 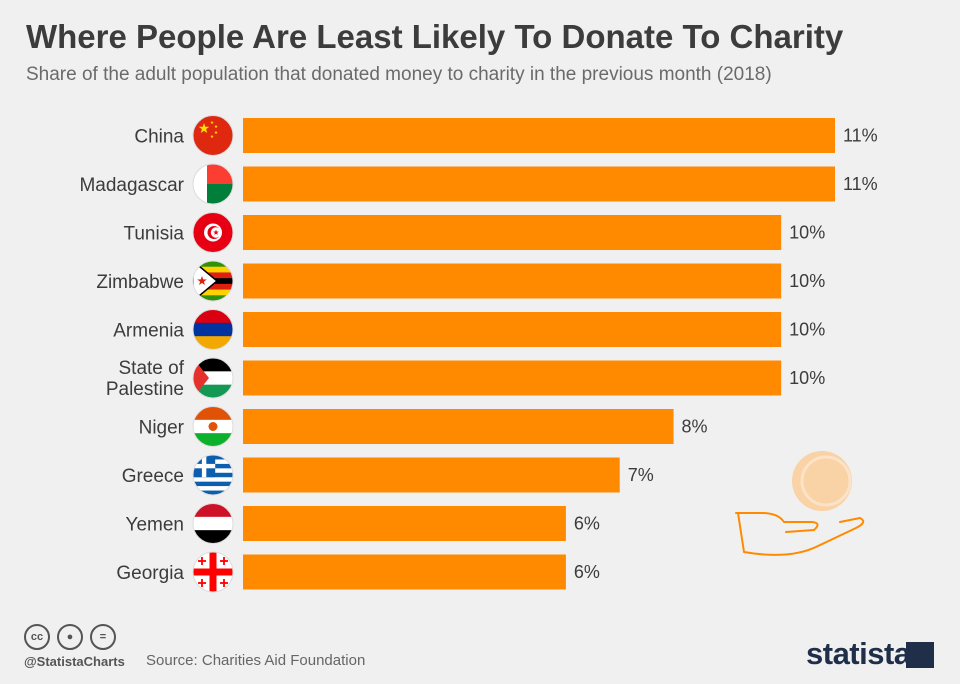 I want to click on bar-yemen, so click(x=404, y=523).